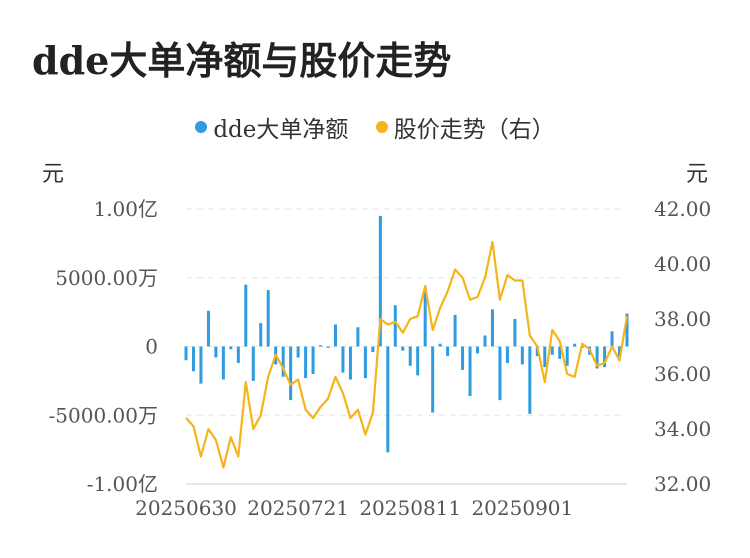  What do you see at coordinates (201, 127) in the screenshot?
I see `legend-dot-dde` at bounding box center [201, 127].